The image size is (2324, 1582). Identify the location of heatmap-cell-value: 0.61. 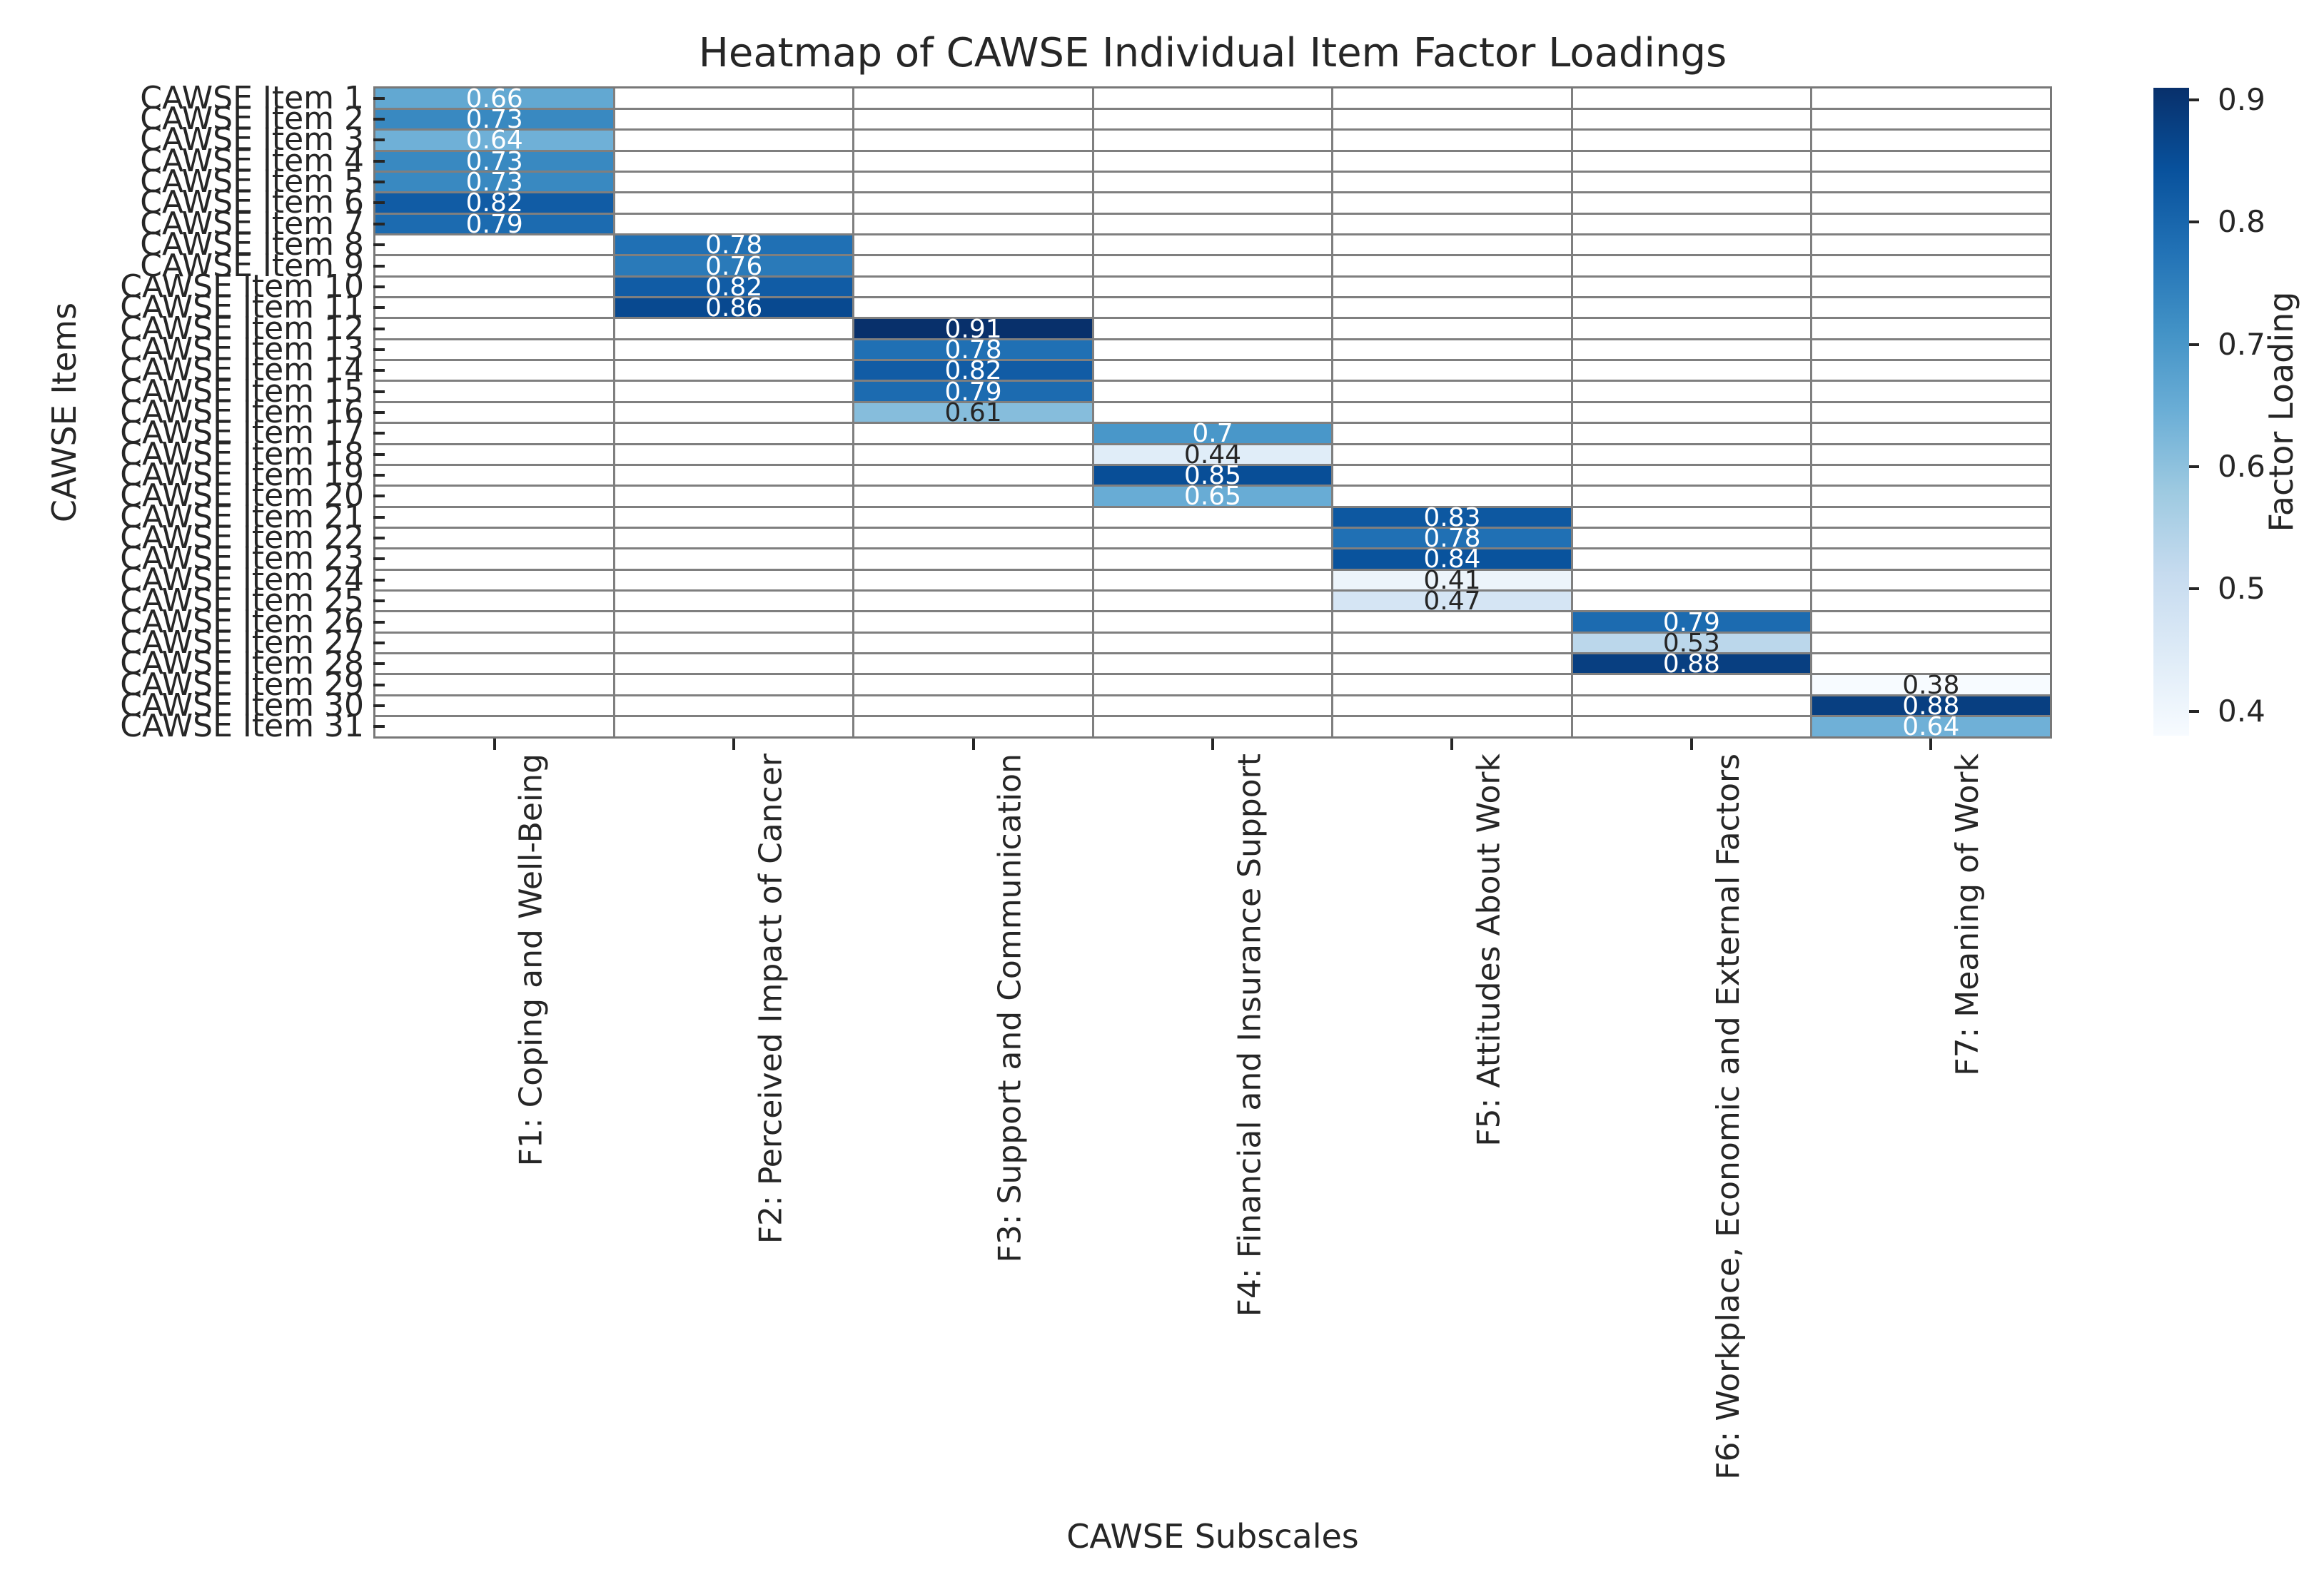
(973, 412).